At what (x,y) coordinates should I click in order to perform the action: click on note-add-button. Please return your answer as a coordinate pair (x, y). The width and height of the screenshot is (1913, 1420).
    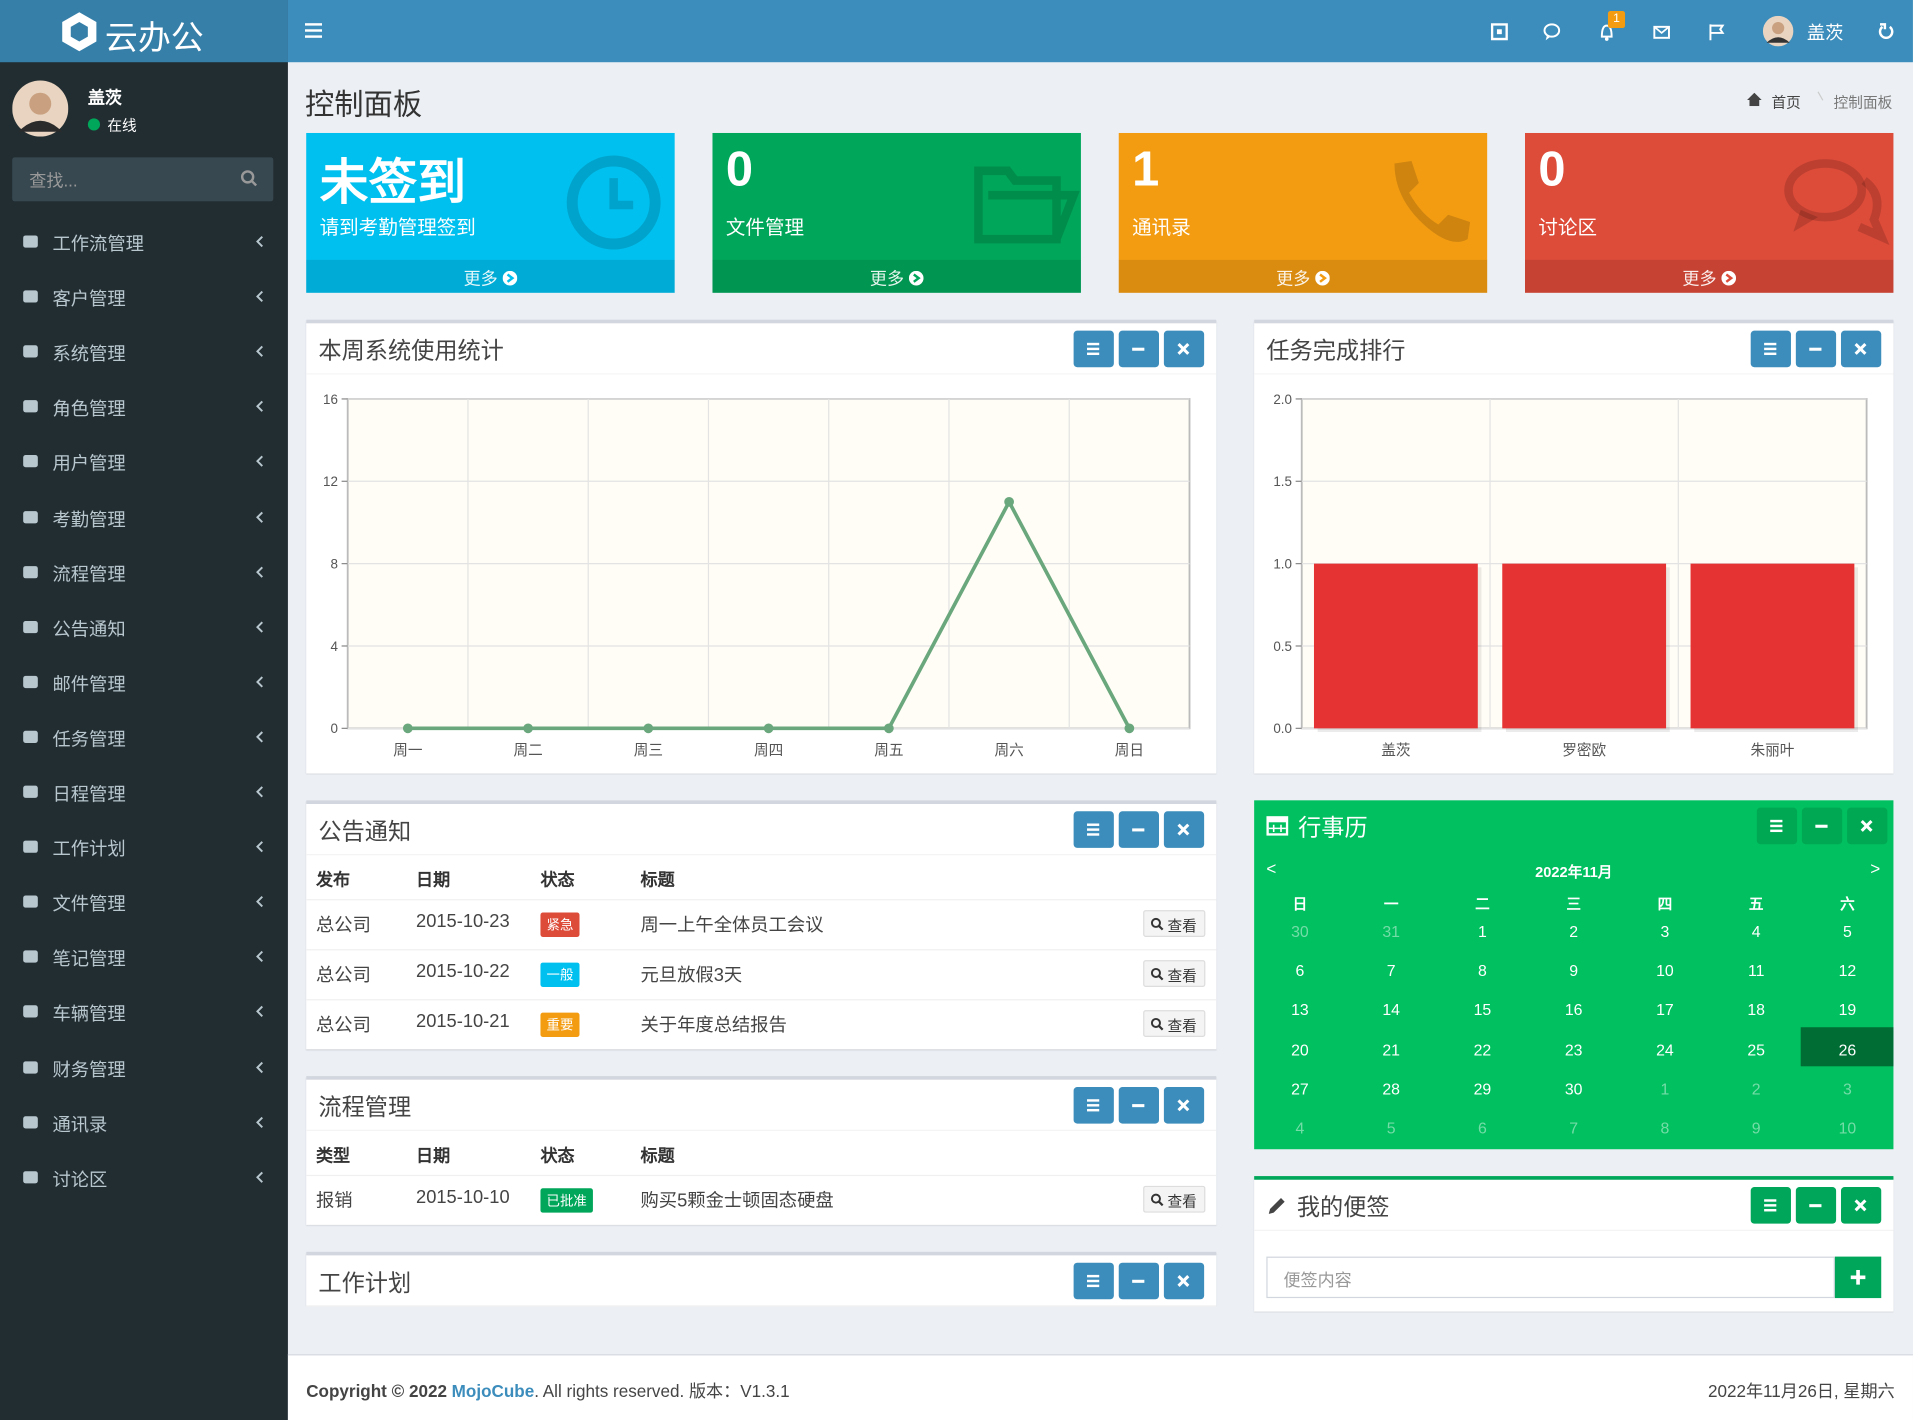
    Looking at the image, I should click on (1858, 1277).